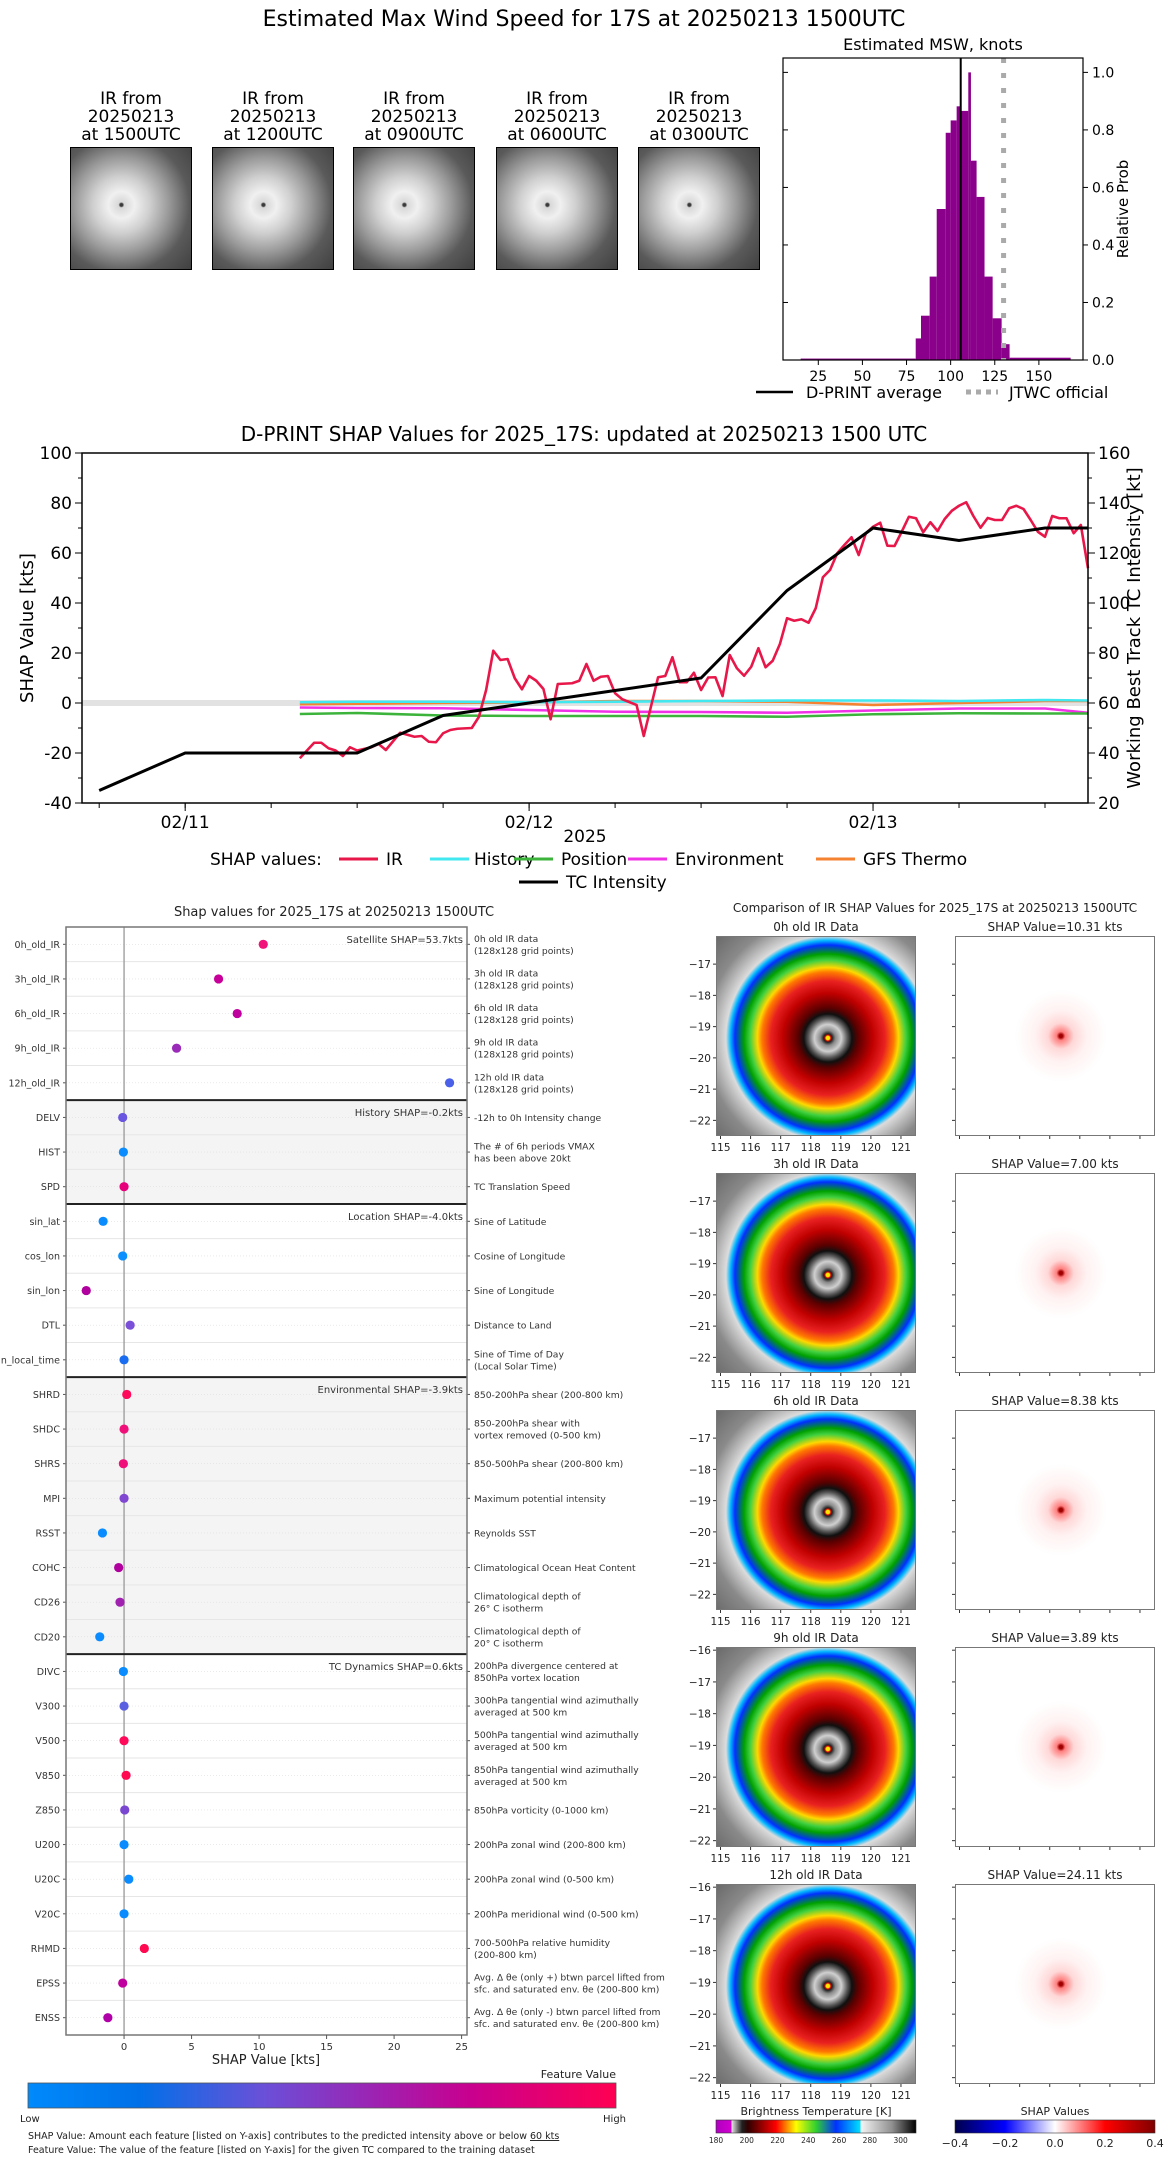  I want to click on x-tick-label: 75, so click(907, 377).